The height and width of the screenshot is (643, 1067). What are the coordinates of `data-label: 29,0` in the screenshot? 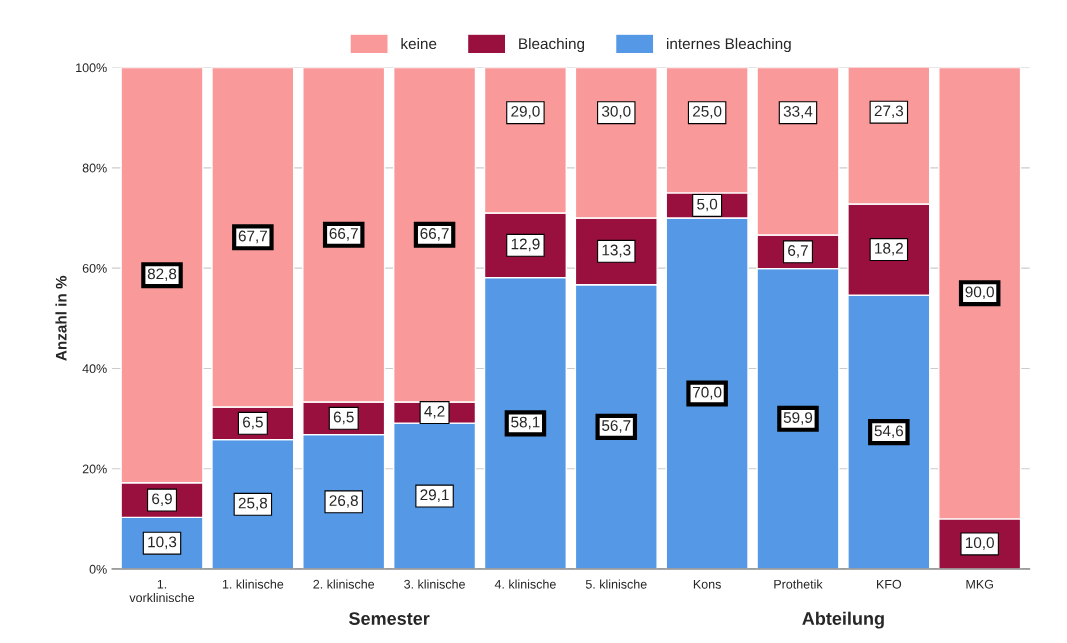 It's located at (525, 112).